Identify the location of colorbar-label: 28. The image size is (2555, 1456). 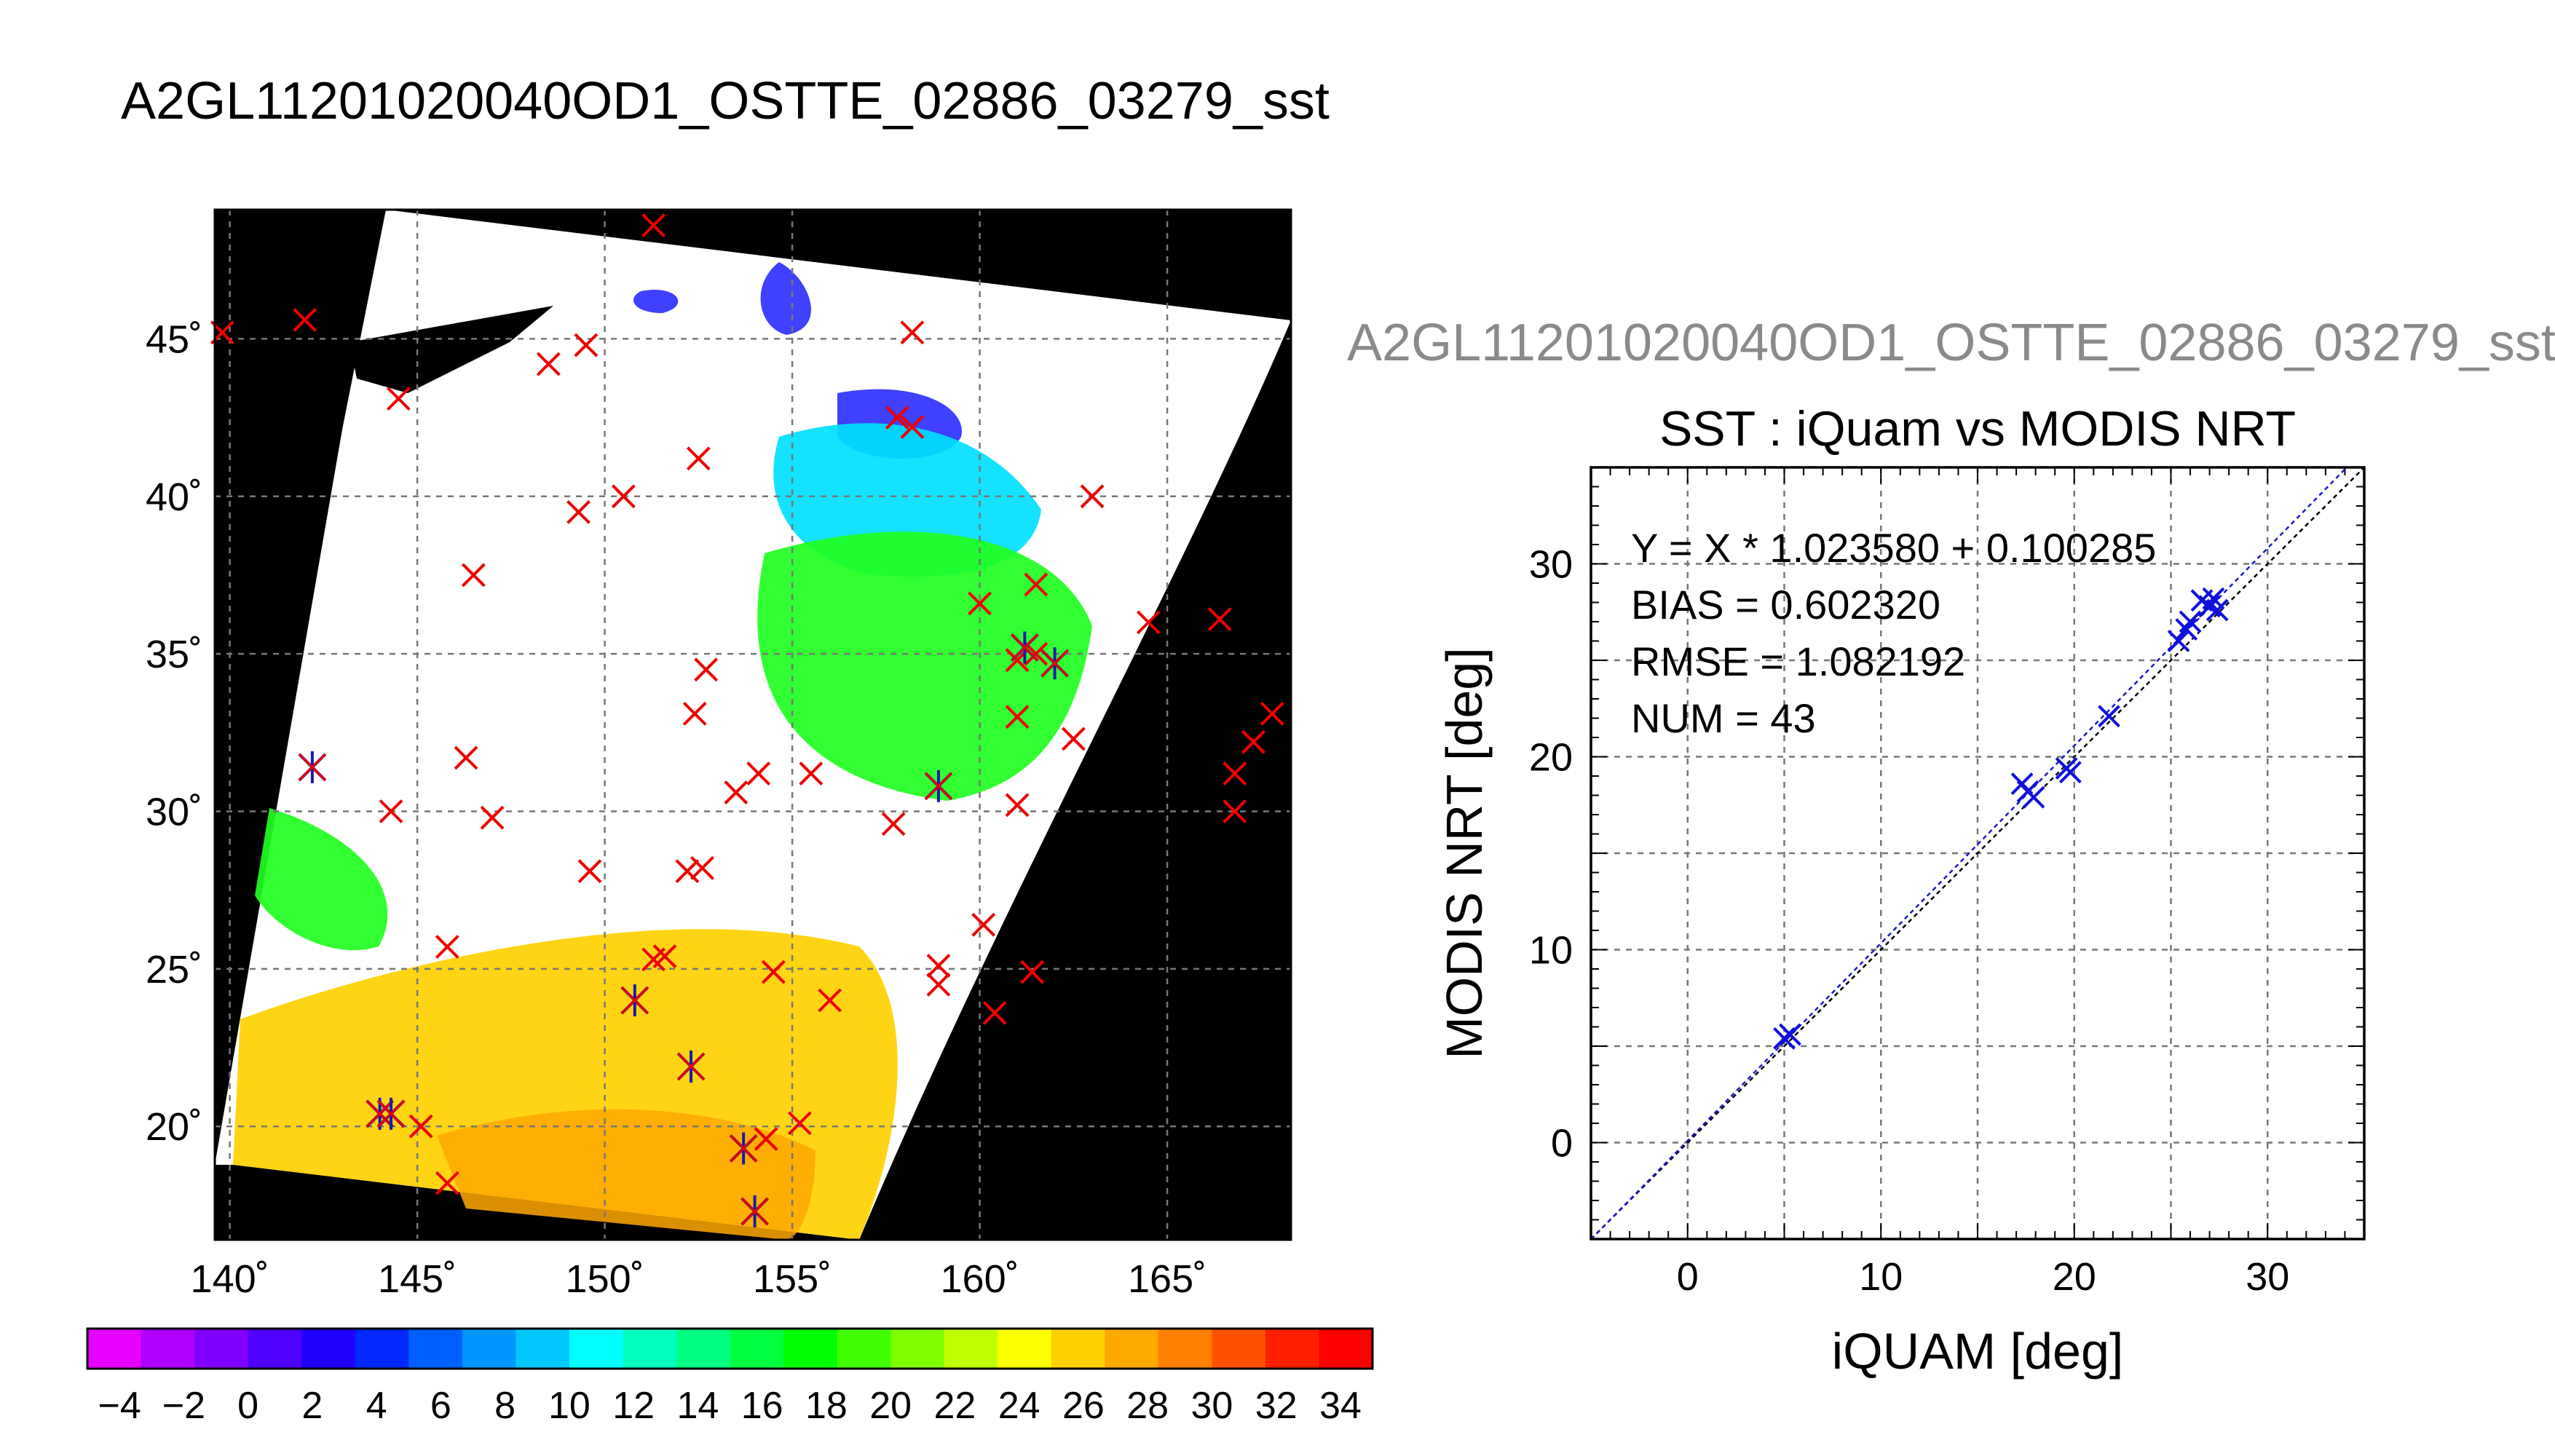
(1147, 1406).